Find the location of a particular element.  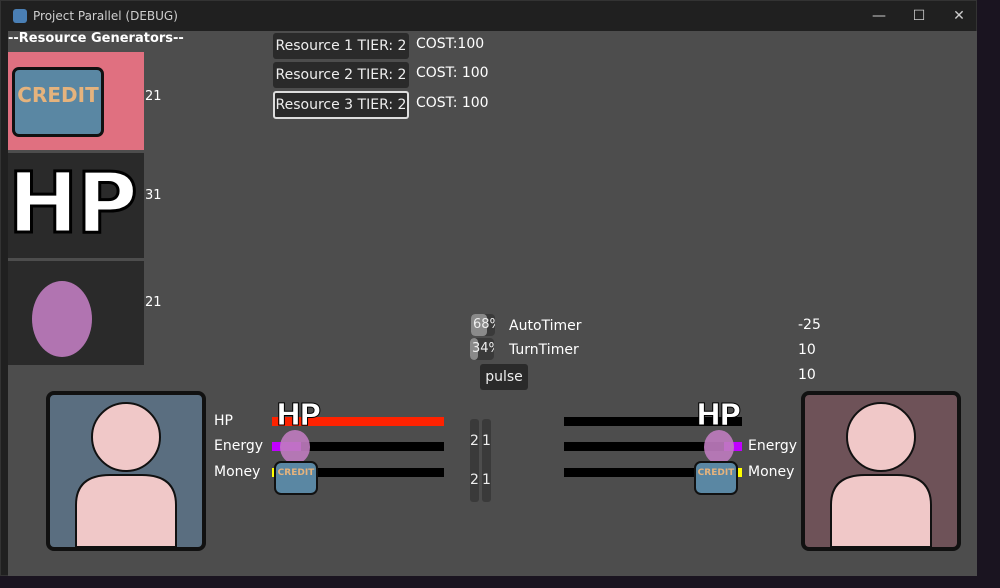

godot-app-icon is located at coordinates (20, 16).